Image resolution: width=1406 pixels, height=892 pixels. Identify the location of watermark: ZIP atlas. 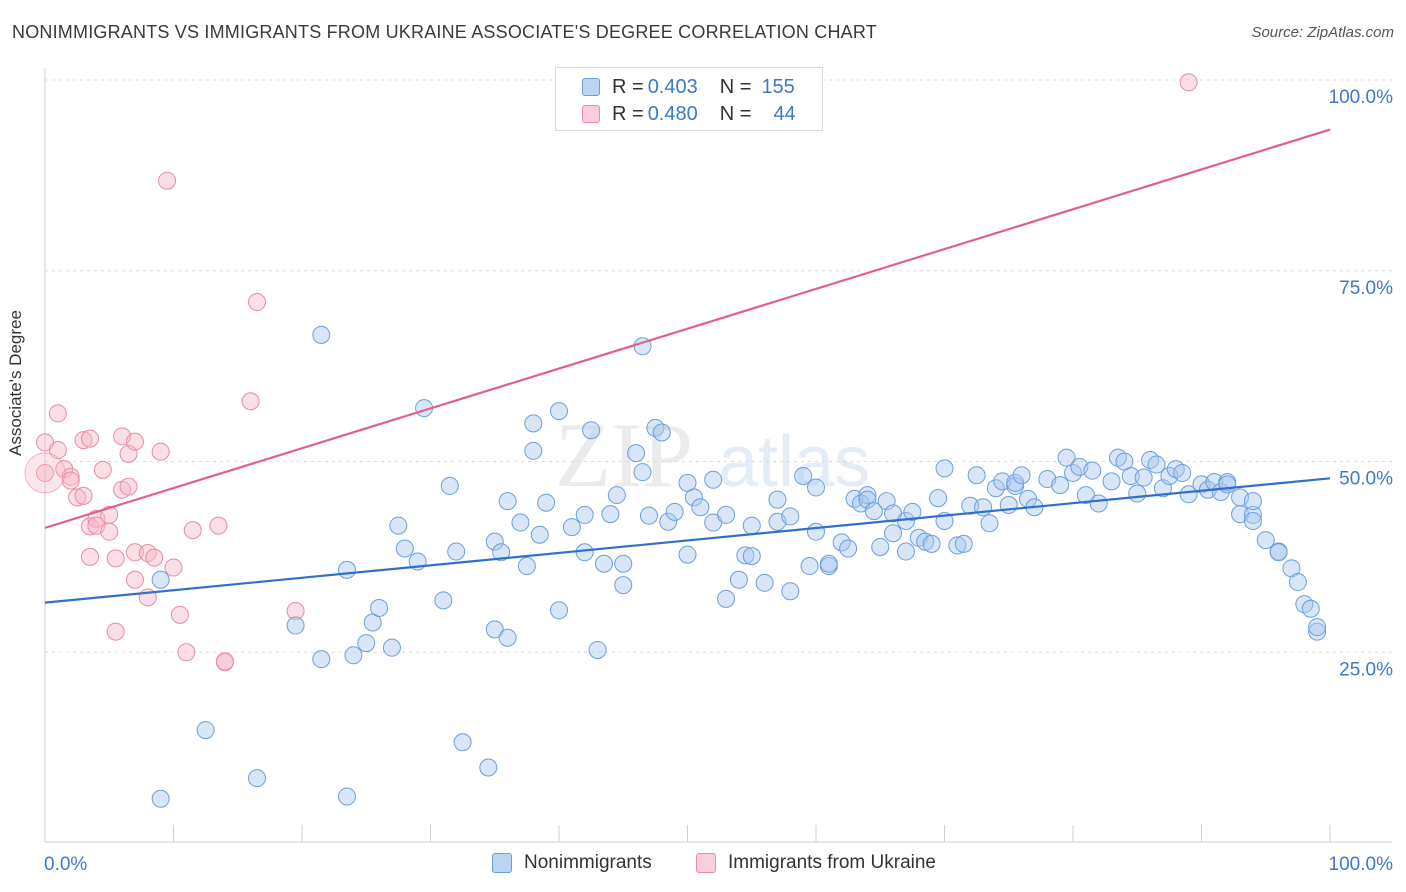
(712, 455).